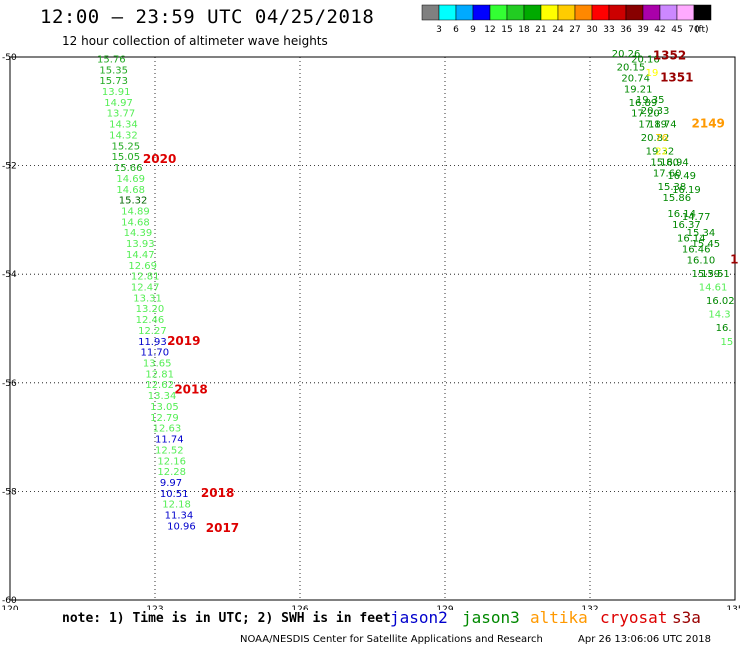 The image size is (740, 650). Describe the element at coordinates (694, 30) in the screenshot. I see `legend-tick-label: 70` at that location.